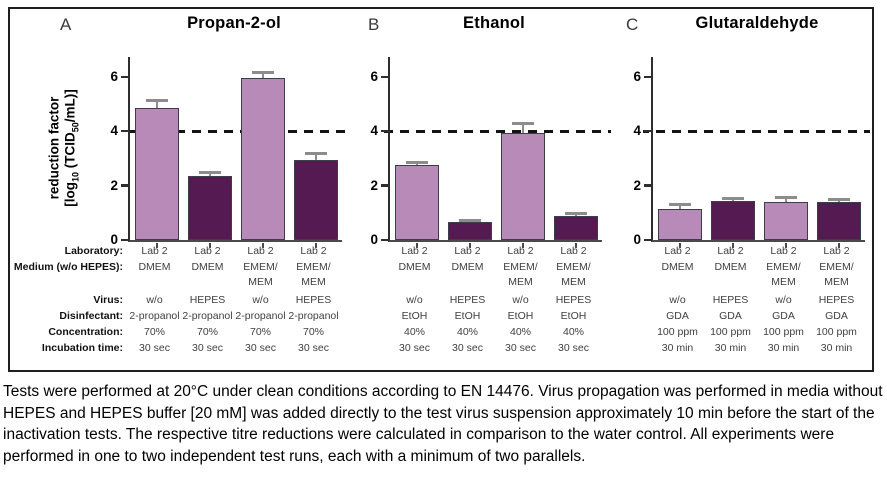 The image size is (887, 490). Describe the element at coordinates (494, 23) in the screenshot. I see `panel-title-b: Ethanol` at that location.